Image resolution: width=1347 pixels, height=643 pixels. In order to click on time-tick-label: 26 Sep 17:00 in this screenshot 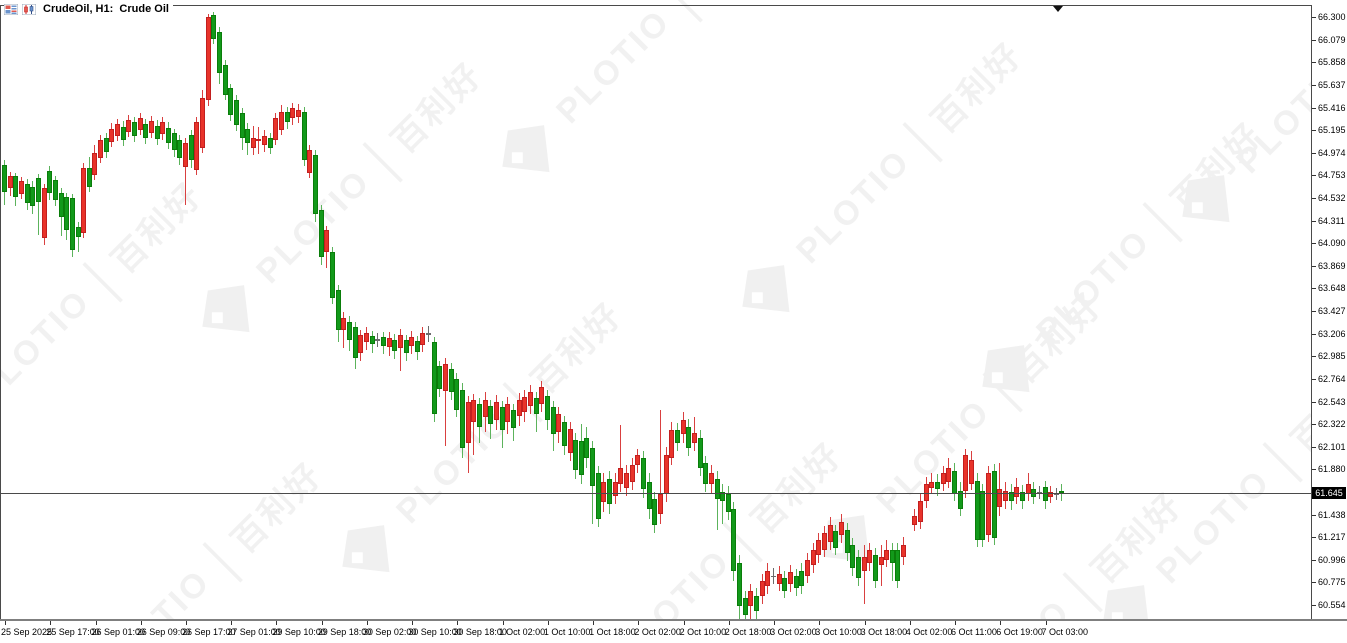, I will do `click(209, 632)`.